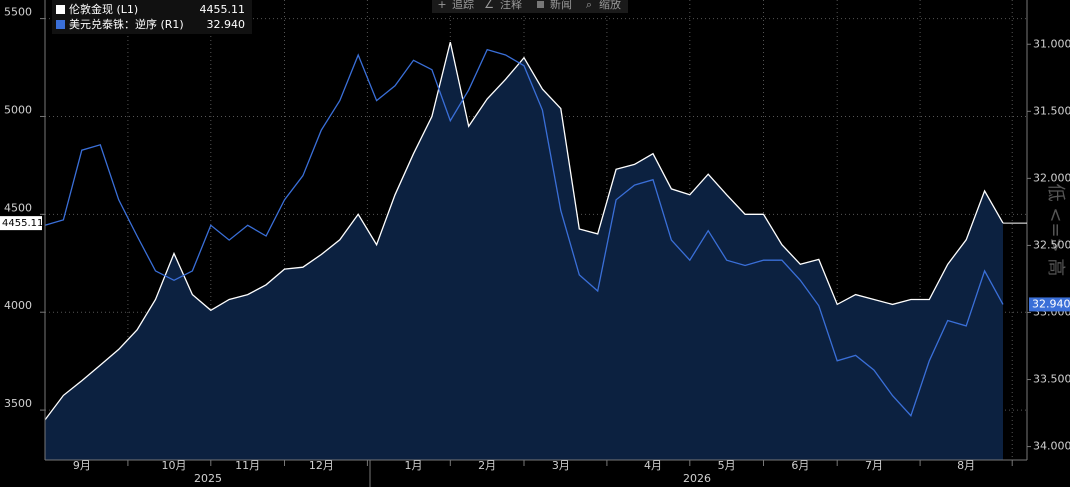  I want to click on y-tick-label: 4500, so click(18, 207).